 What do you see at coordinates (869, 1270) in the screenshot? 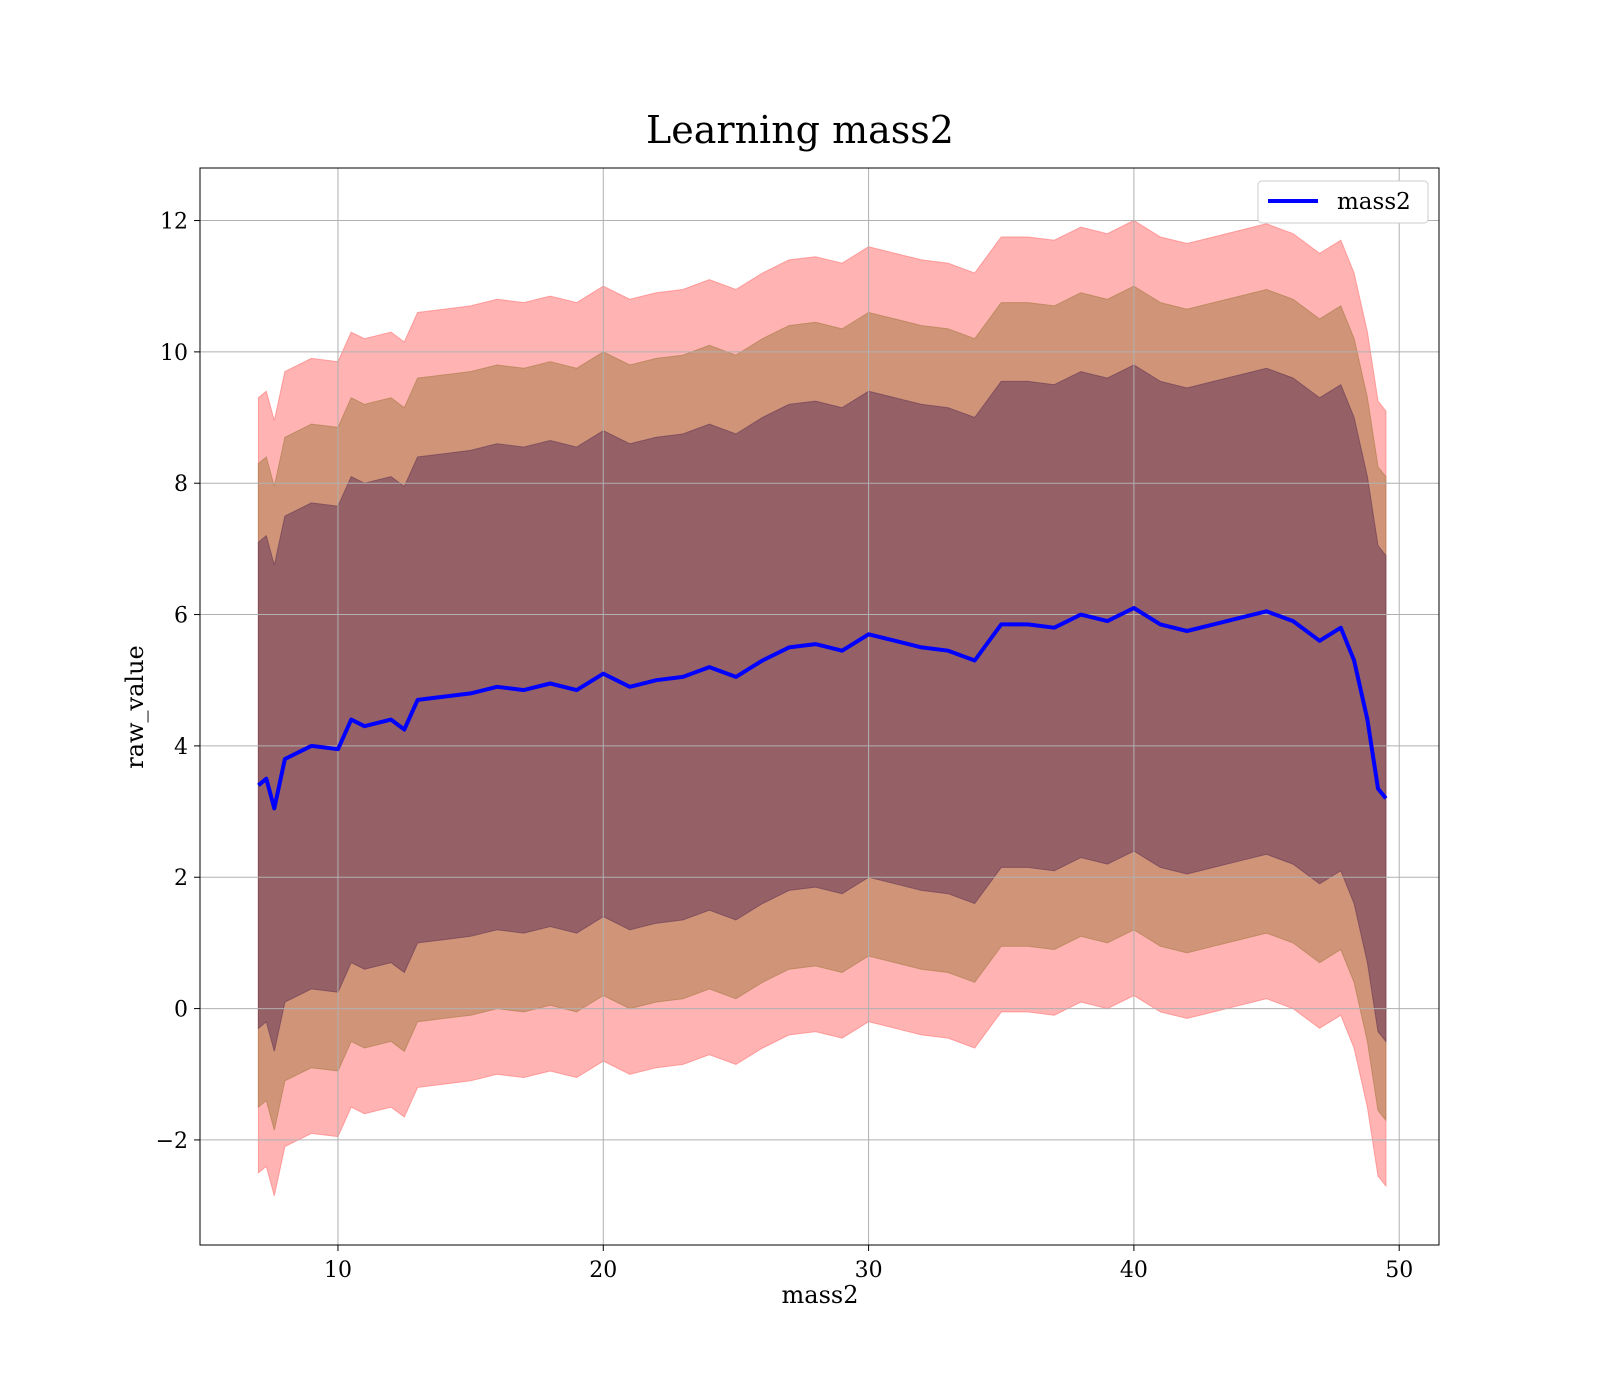
I see `x-tick-label: 30` at bounding box center [869, 1270].